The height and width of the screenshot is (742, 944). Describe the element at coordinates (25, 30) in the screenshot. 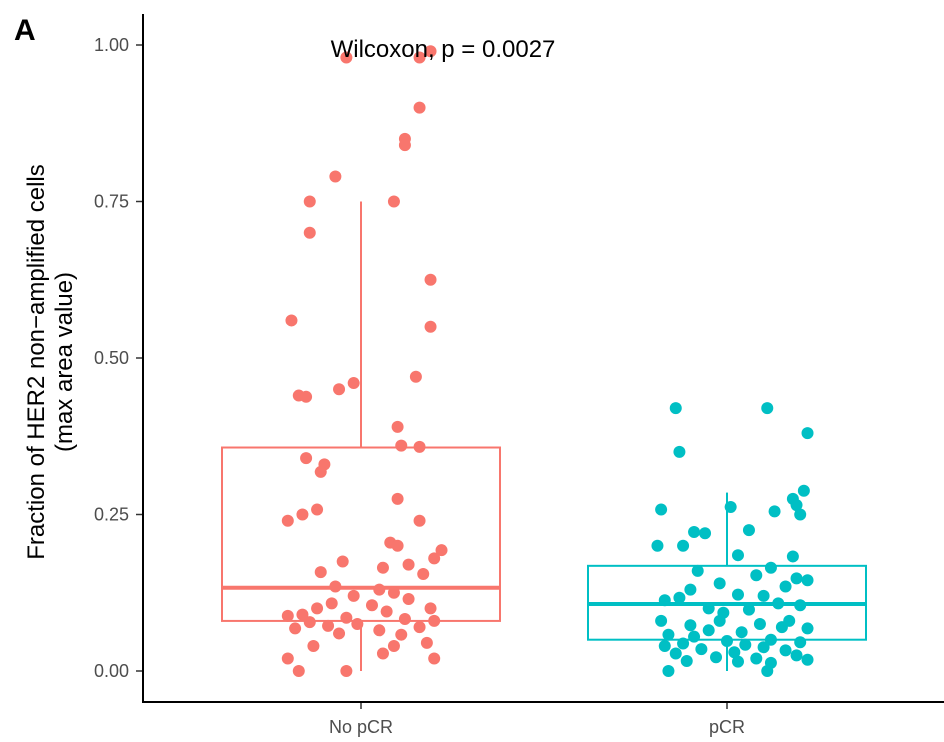

I see `panel-label: A` at that location.